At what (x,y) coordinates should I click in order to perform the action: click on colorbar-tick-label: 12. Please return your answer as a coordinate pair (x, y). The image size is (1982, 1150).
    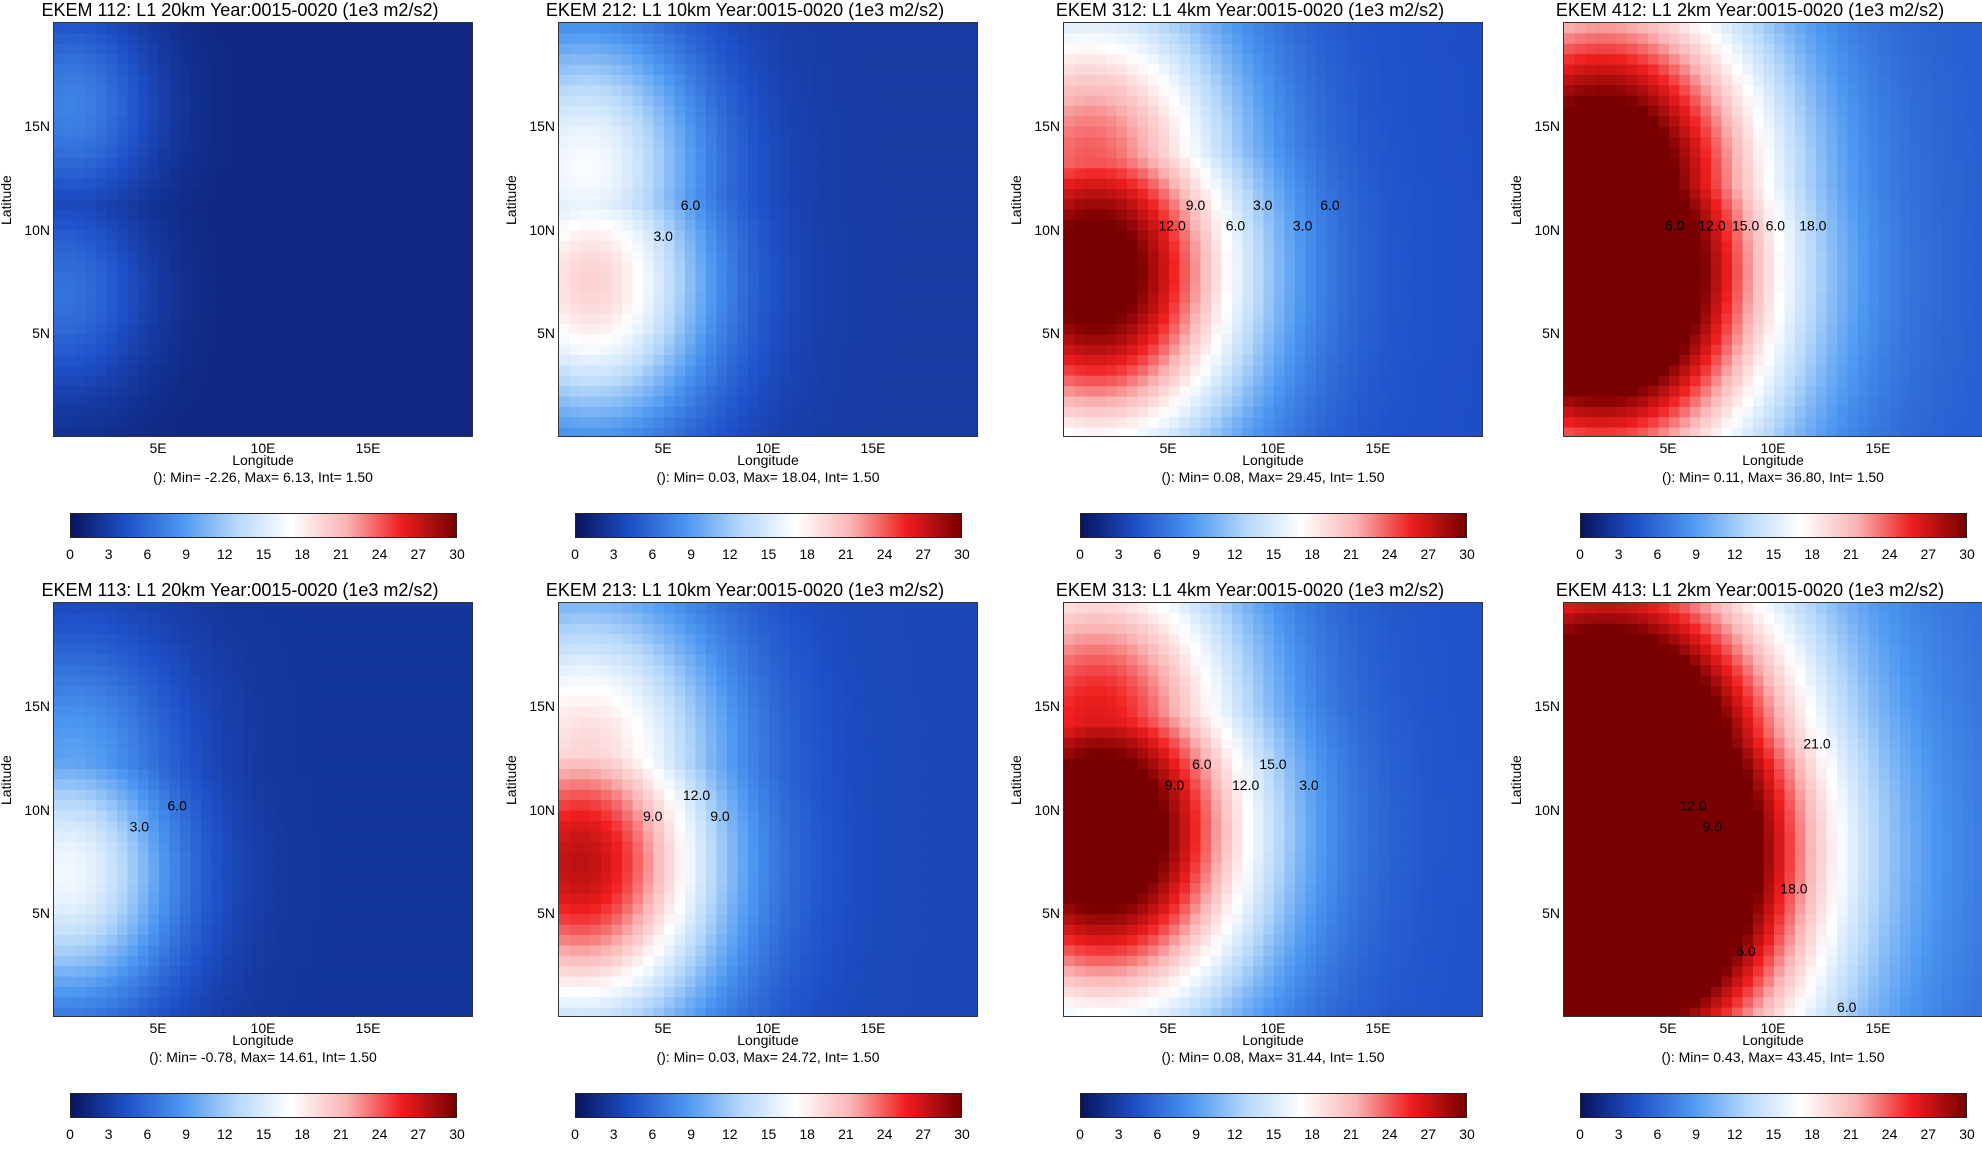
    Looking at the image, I should click on (730, 554).